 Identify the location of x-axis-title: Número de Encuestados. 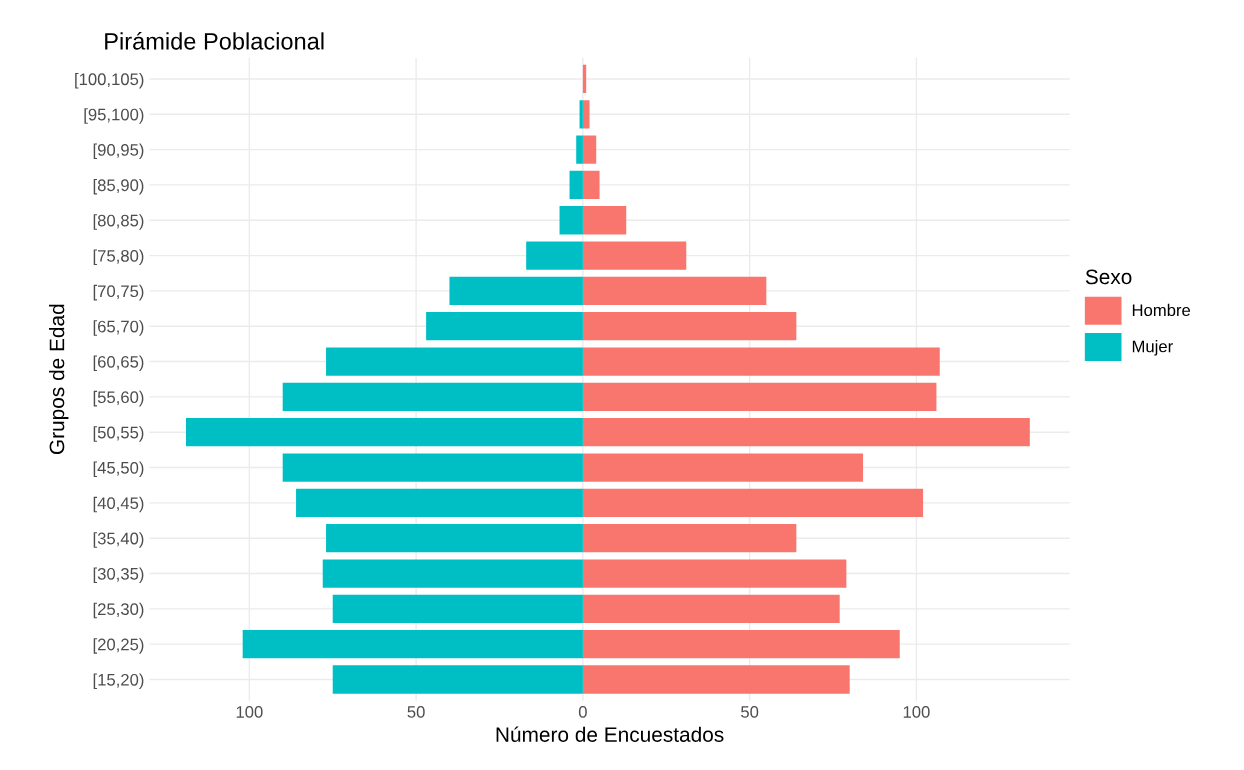
(610, 734).